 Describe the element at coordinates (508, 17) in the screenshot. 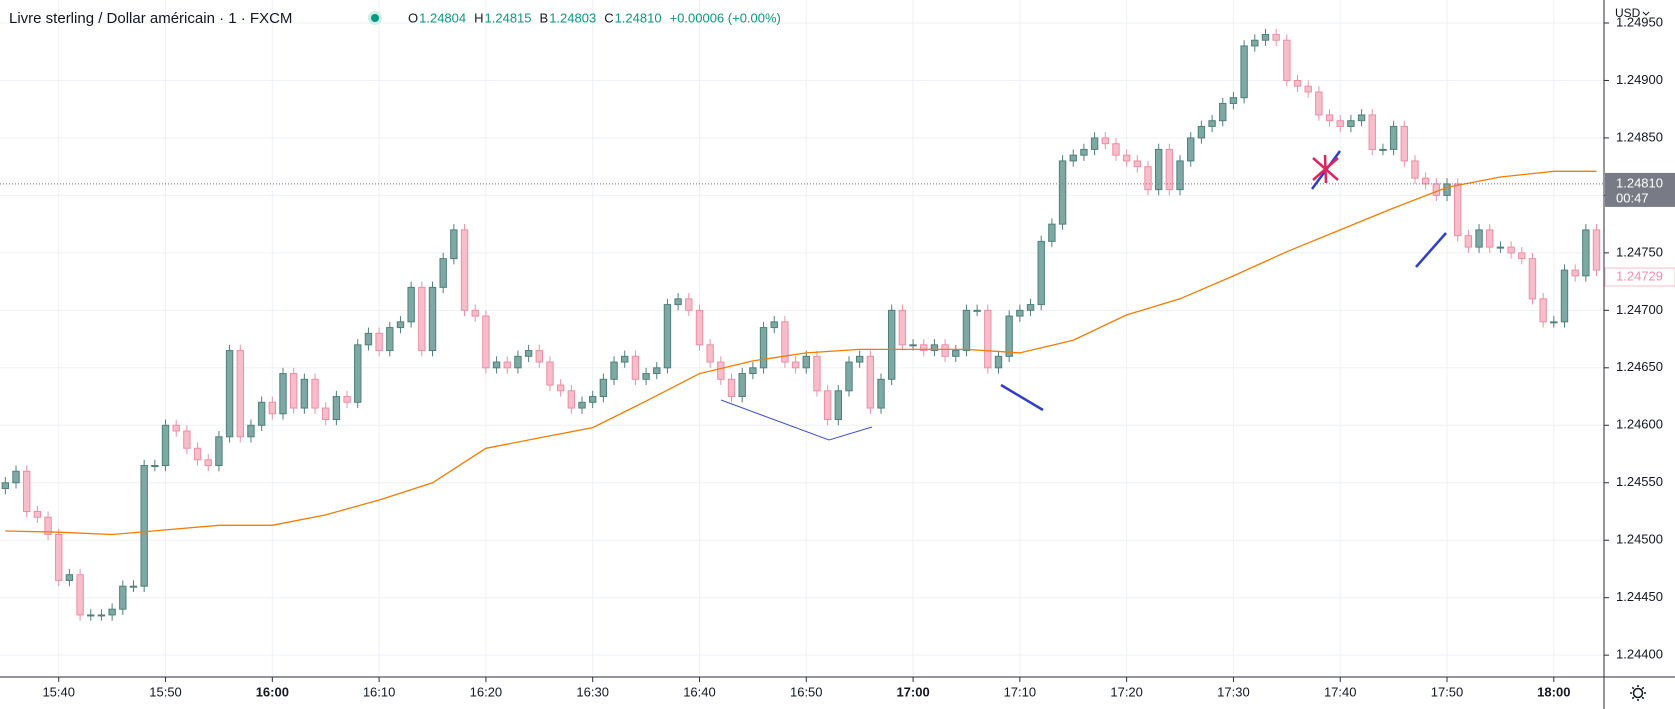

I see `ohlc-value: 1.24815` at that location.